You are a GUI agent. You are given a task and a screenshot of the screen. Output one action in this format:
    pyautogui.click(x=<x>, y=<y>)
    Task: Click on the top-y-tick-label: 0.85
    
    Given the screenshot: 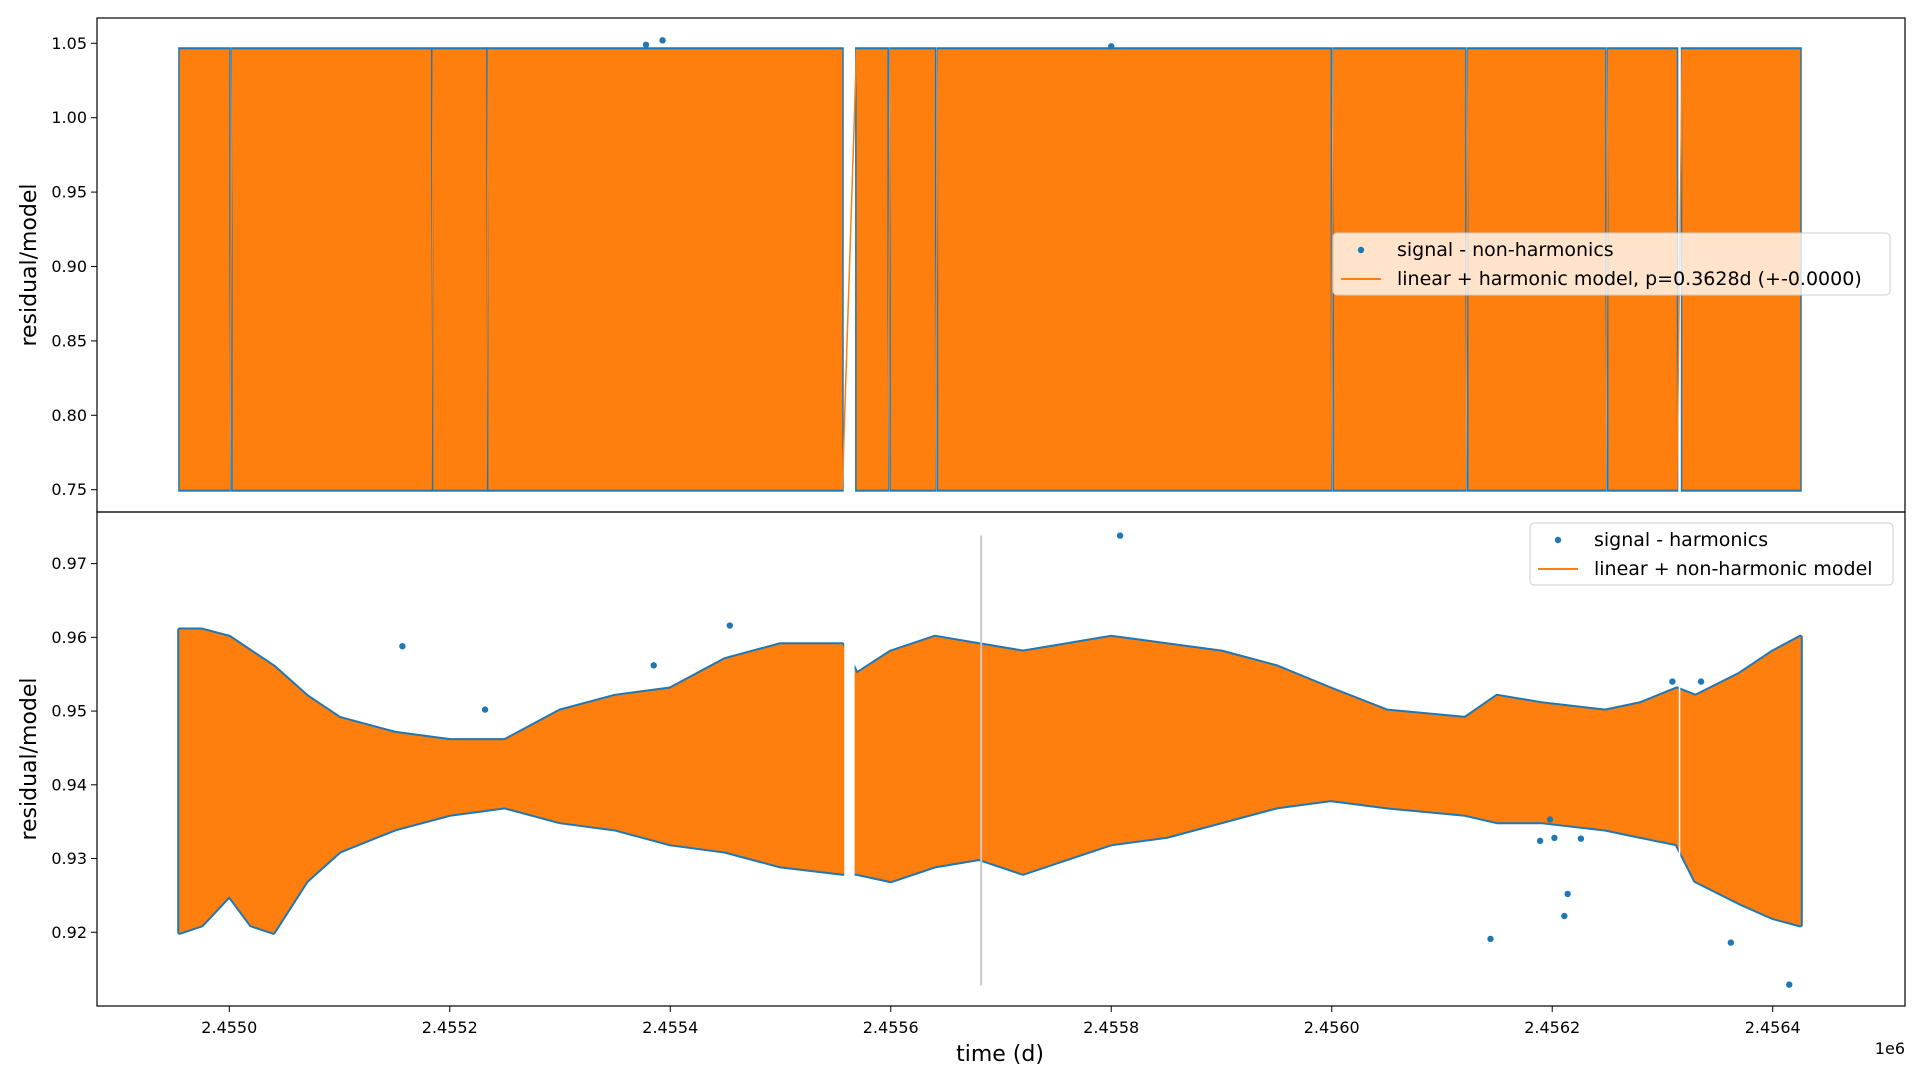 What is the action you would take?
    pyautogui.click(x=69, y=340)
    